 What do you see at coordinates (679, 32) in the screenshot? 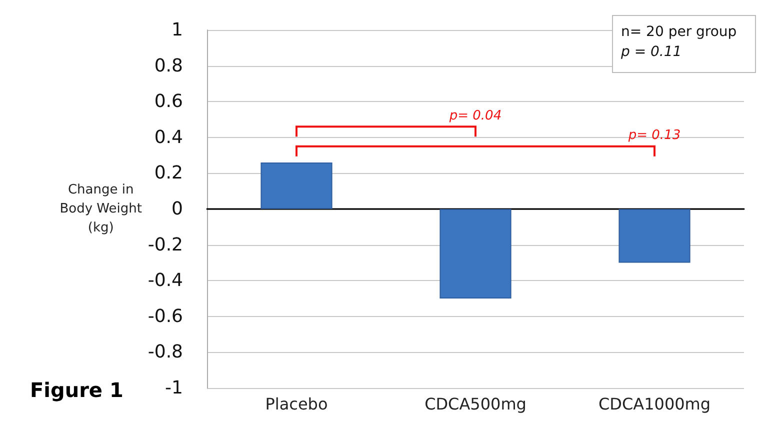
I see `annotation: n= 20 per group` at bounding box center [679, 32].